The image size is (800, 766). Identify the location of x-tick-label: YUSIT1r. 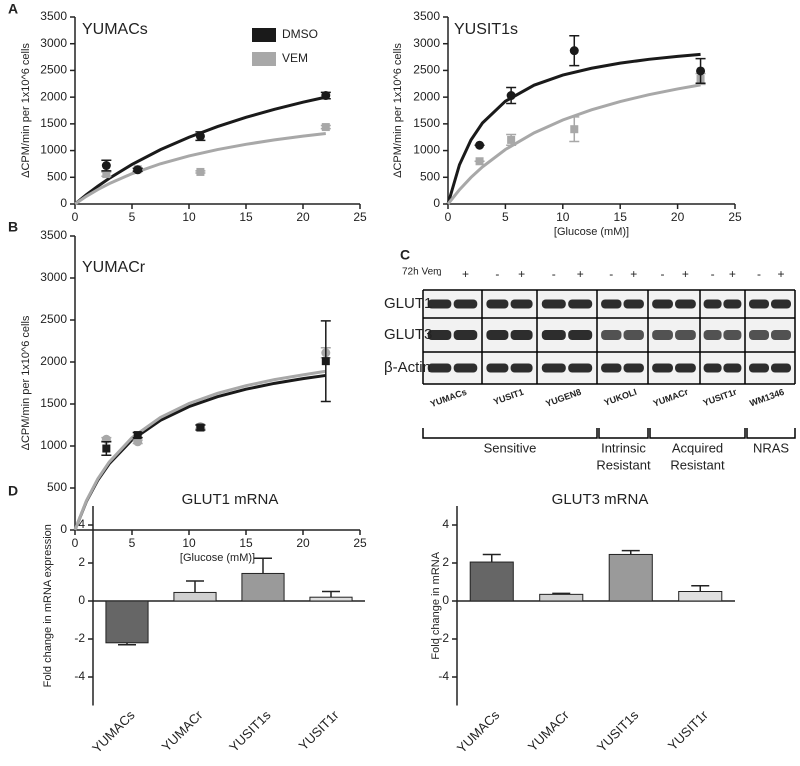
(688, 730).